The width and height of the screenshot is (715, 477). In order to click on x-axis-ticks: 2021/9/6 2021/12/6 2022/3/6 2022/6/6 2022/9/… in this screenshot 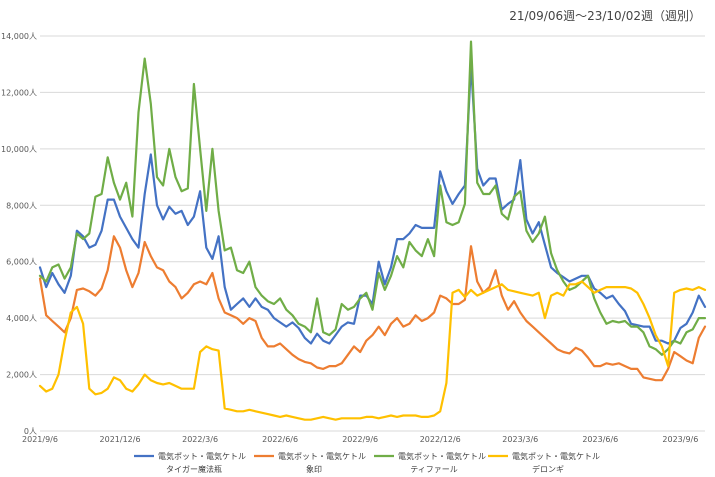, I will do `click(360, 439)`.